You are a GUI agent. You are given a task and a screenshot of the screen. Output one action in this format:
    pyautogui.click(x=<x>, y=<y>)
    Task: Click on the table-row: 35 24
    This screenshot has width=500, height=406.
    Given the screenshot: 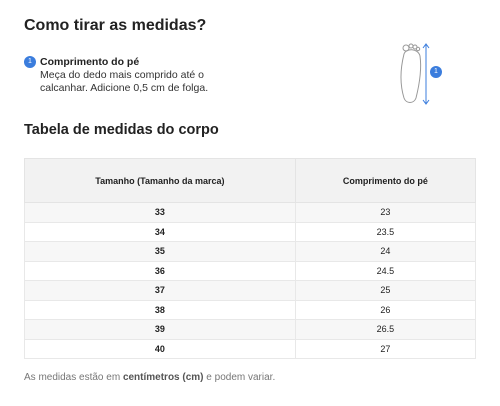 What is the action you would take?
    pyautogui.click(x=250, y=251)
    